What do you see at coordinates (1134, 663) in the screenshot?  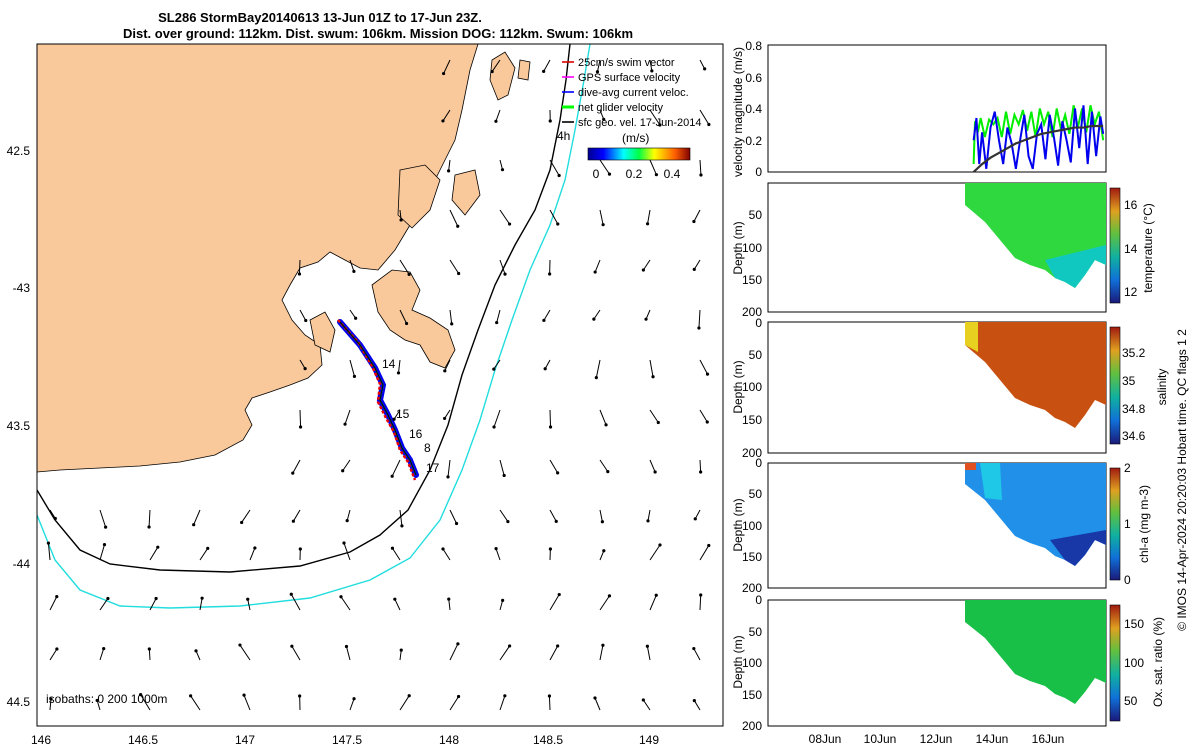 I see `ox-cb-tick-1: 100` at bounding box center [1134, 663].